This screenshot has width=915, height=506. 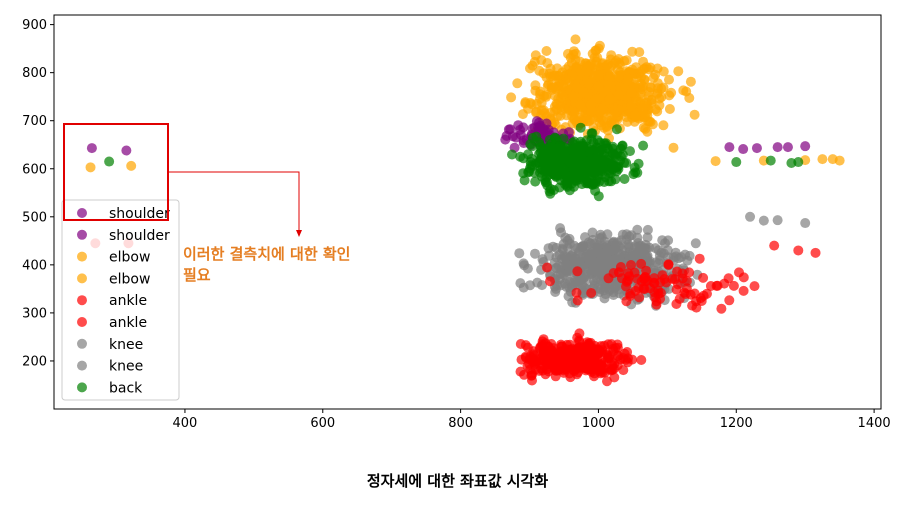 I want to click on x-tick-label: 800, so click(x=460, y=423).